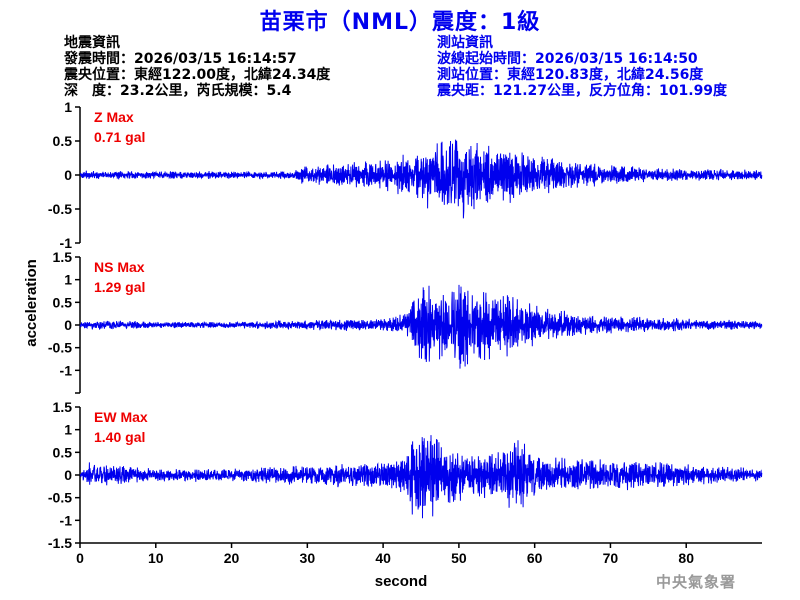 Image resolution: width=800 pixels, height=600 pixels. Describe the element at coordinates (459, 558) in the screenshot. I see `x-tick-label: 50` at that location.